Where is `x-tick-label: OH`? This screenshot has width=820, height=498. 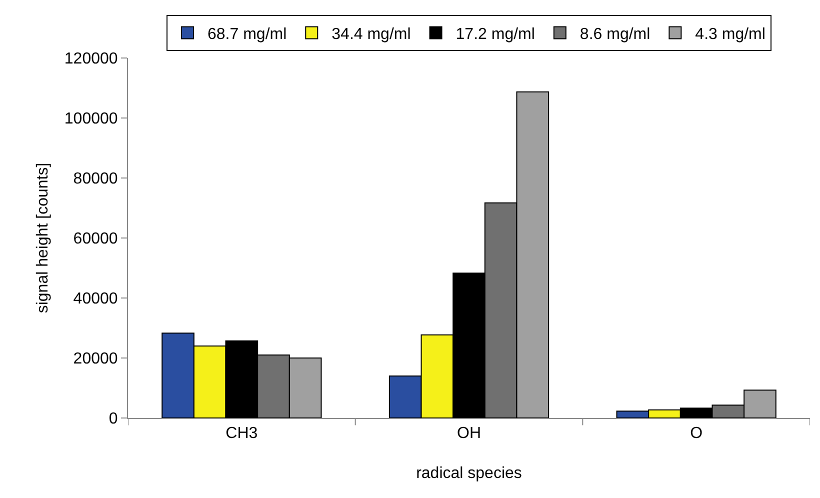 x-tick-label: OH is located at coordinates (469, 433).